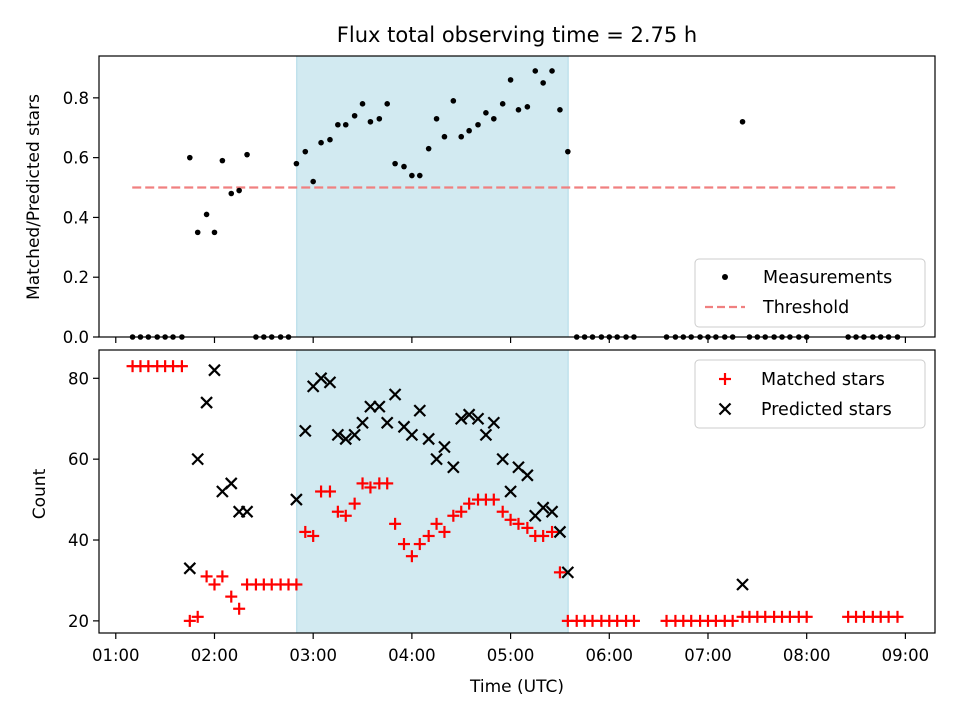 Image resolution: width=960 pixels, height=720 pixels. I want to click on x-axis-label: Time (UTC), so click(516, 687).